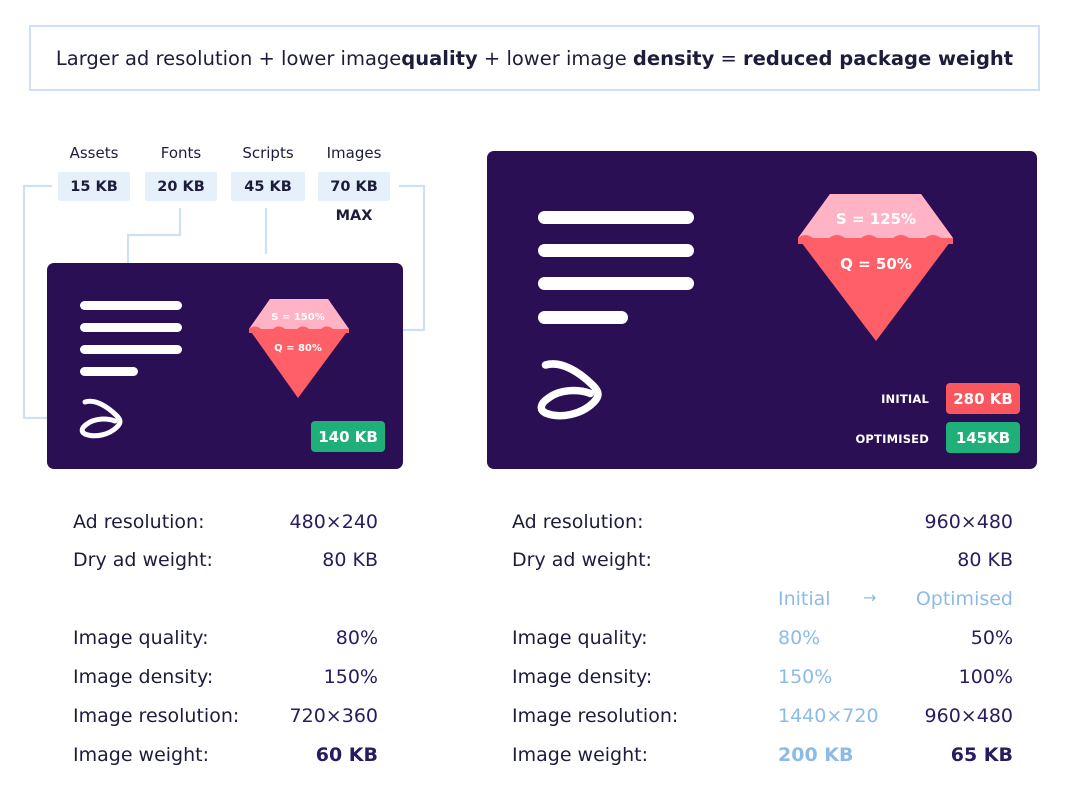 This screenshot has width=1073, height=803. I want to click on images-max-note: MAX, so click(354, 216).